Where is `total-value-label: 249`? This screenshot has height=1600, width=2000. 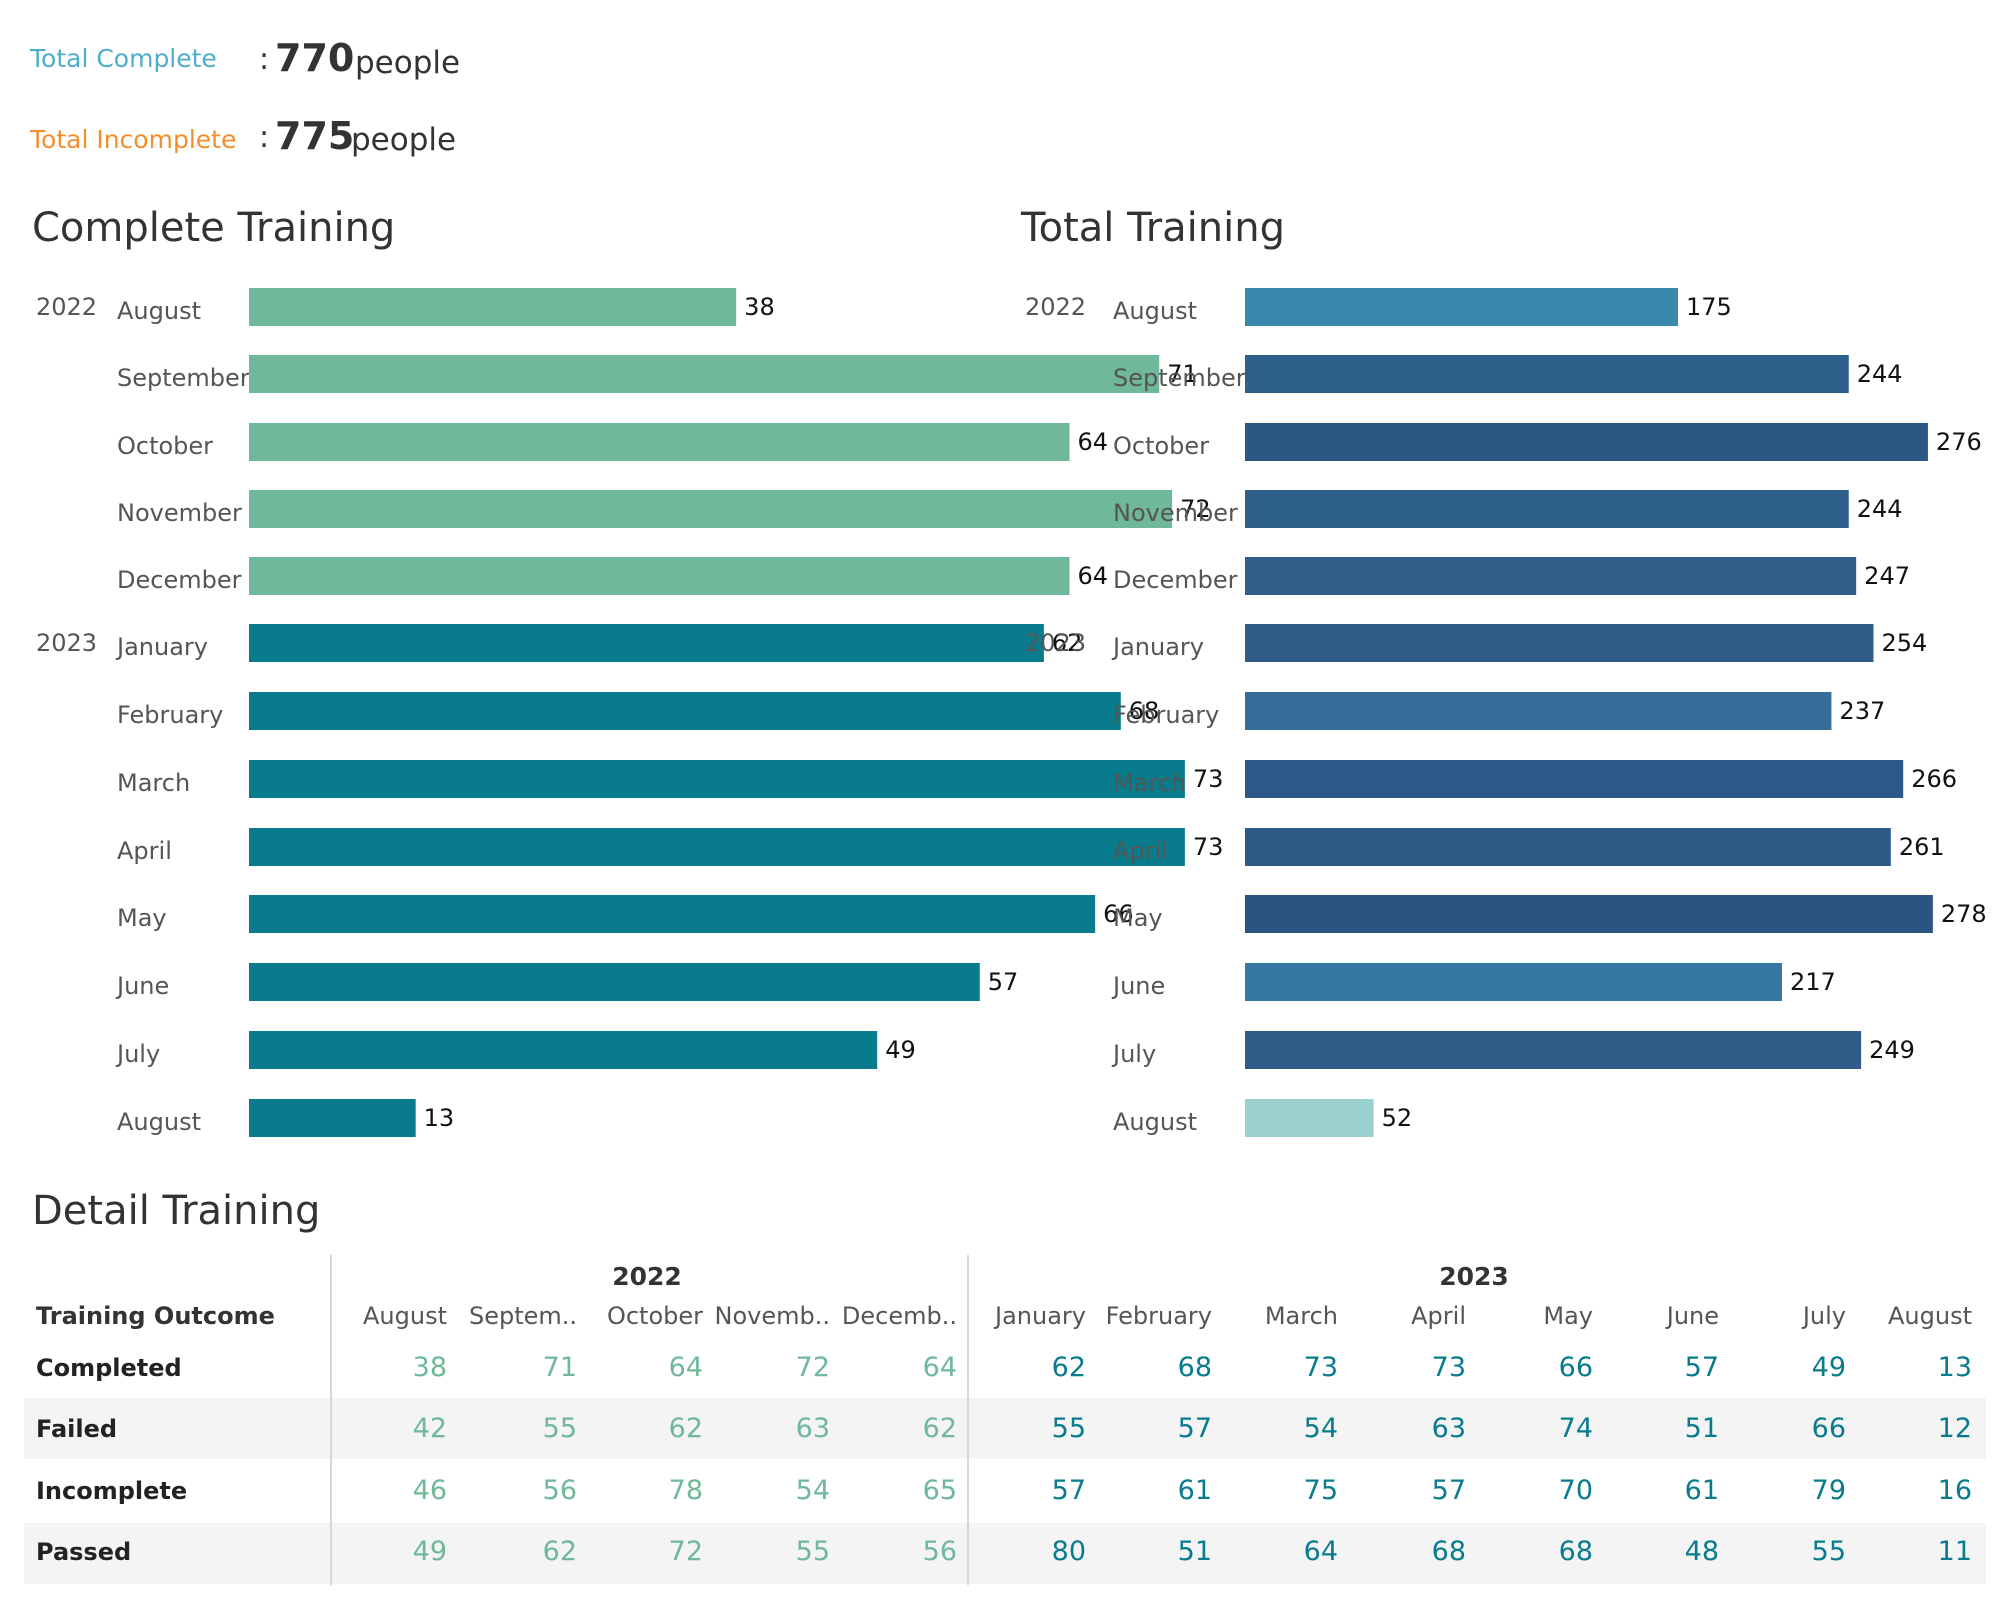 total-value-label: 249 is located at coordinates (1892, 1050).